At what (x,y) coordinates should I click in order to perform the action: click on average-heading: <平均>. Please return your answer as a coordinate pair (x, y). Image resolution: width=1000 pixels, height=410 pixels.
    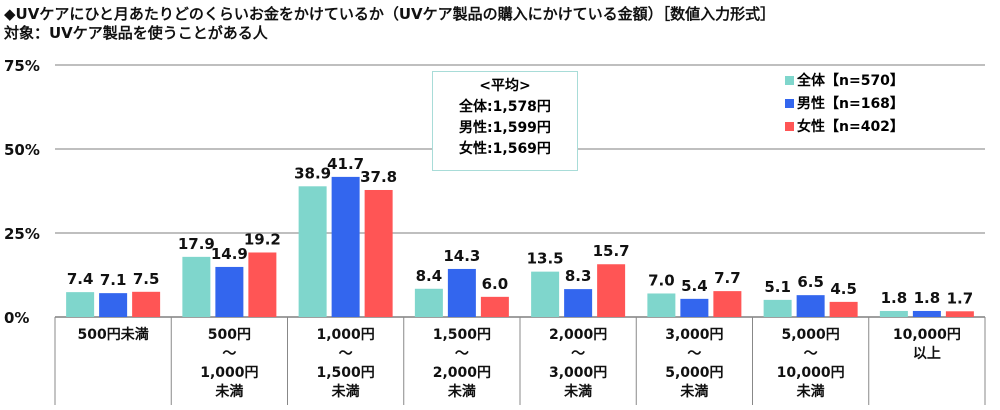
    Looking at the image, I should click on (505, 86).